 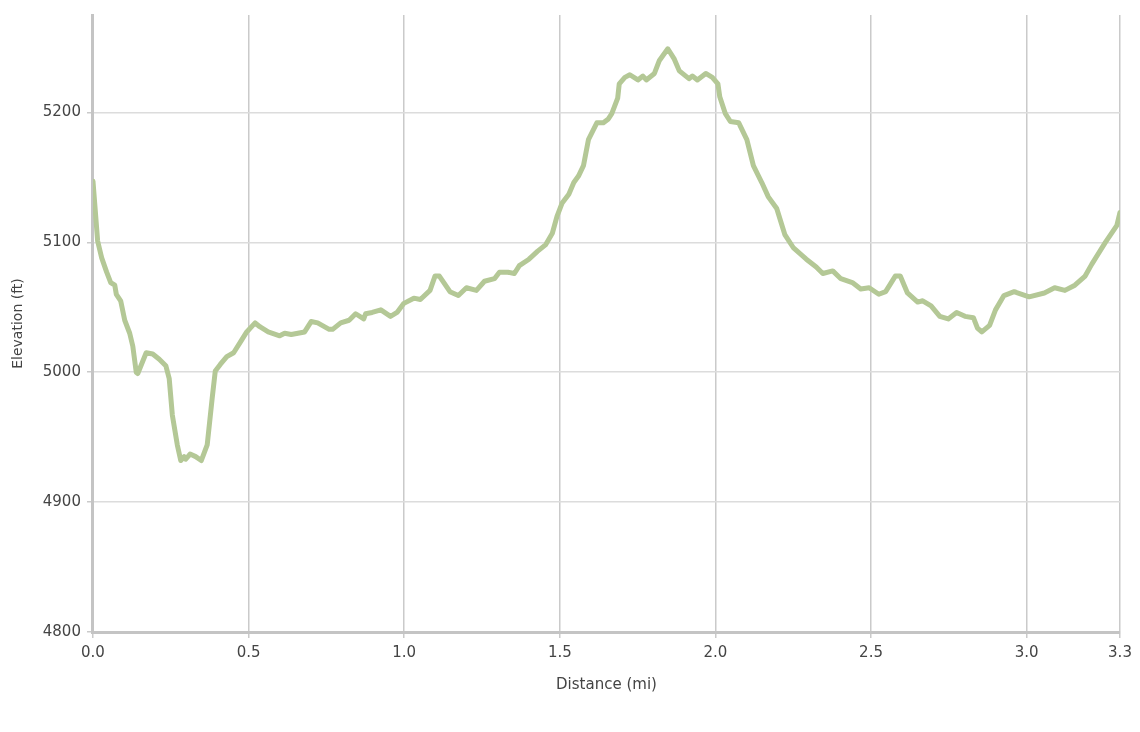 What do you see at coordinates (61, 111) in the screenshot?
I see `y-tick-label: 5200` at bounding box center [61, 111].